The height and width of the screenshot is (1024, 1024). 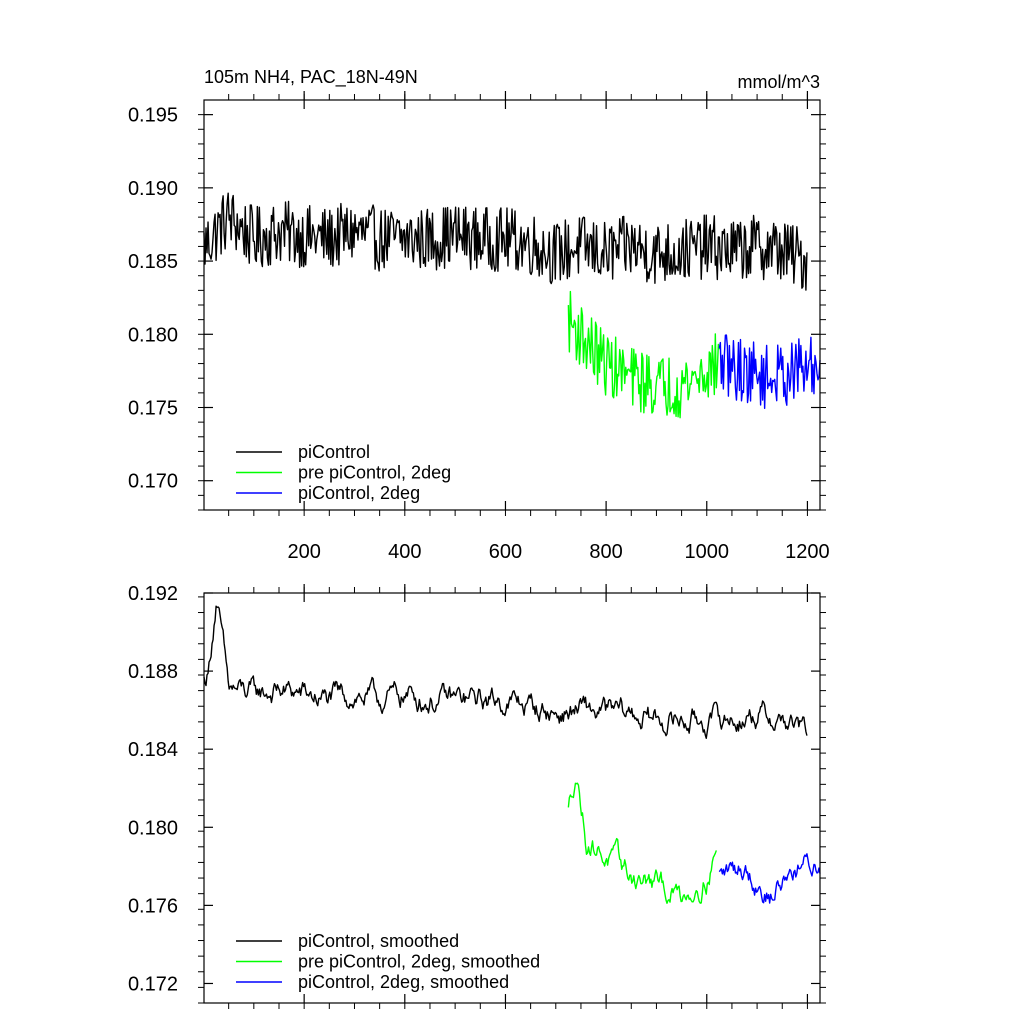 What do you see at coordinates (153, 594) in the screenshot?
I see `bottom-ytick-label: 0.192` at bounding box center [153, 594].